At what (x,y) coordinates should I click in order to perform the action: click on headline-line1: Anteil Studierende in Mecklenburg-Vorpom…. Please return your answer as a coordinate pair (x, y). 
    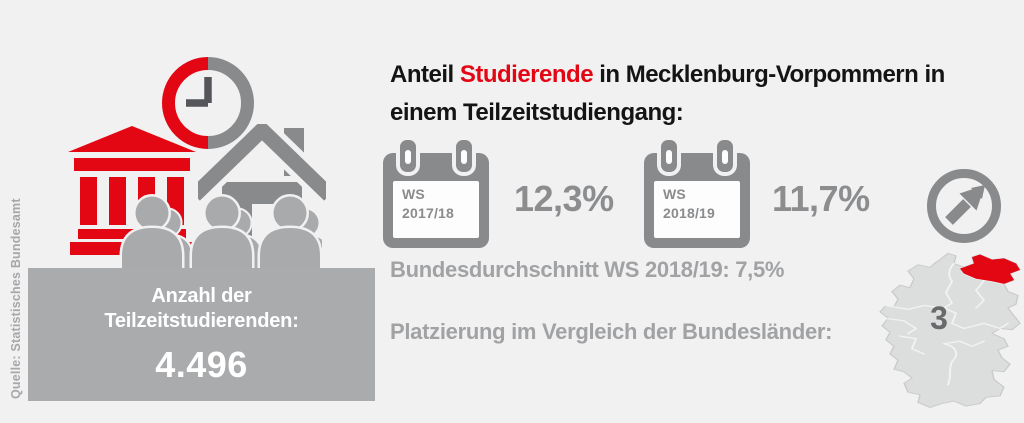
    Looking at the image, I should click on (667, 74).